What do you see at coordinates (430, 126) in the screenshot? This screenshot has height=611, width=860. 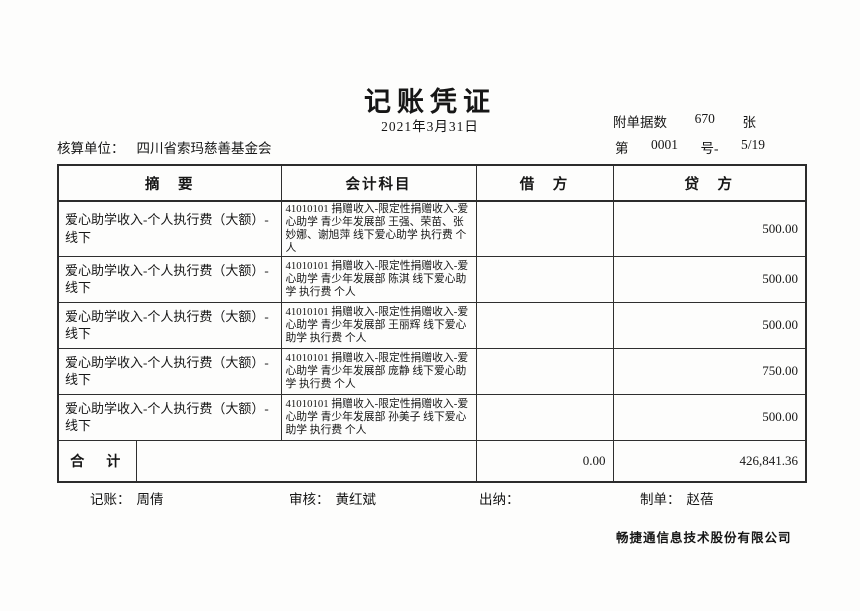 I see `voucher-date: 2021年3月31日` at bounding box center [430, 126].